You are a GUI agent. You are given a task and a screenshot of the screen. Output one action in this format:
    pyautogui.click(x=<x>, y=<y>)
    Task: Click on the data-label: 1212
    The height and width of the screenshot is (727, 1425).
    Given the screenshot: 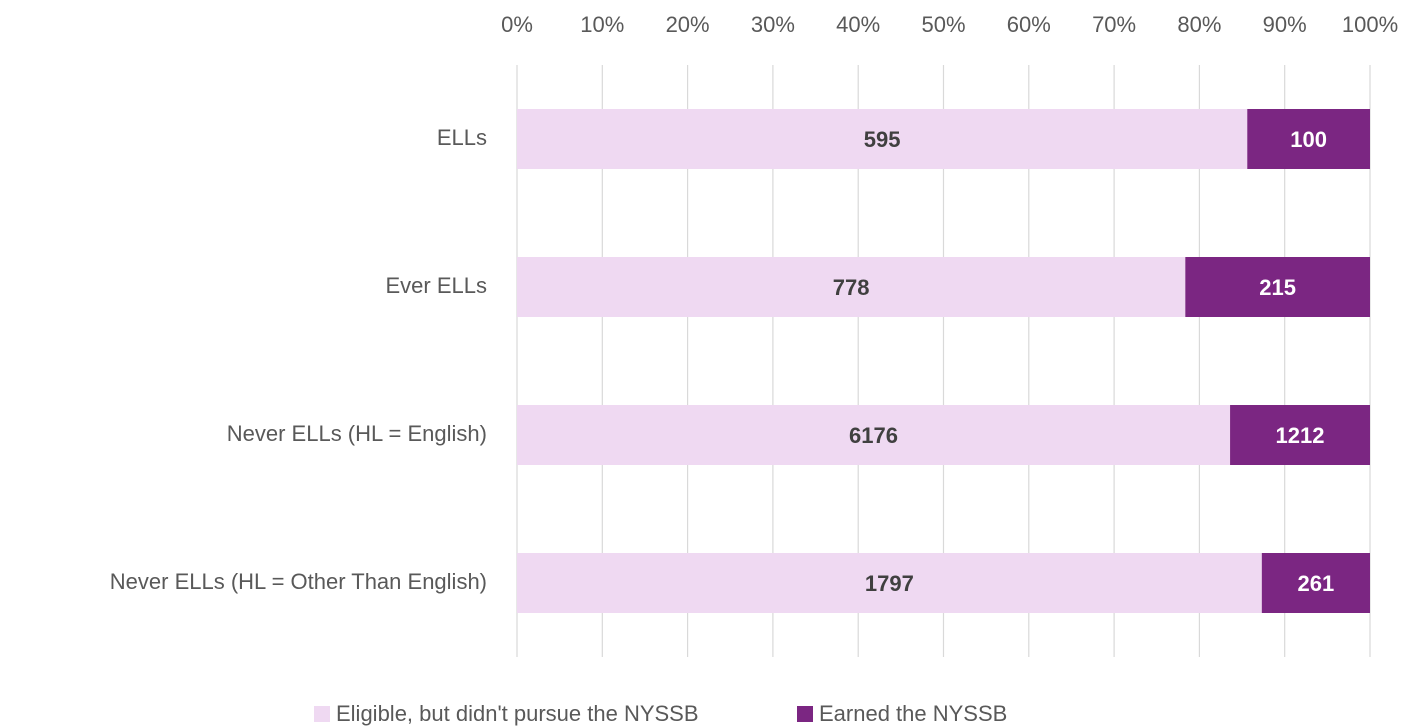 What is the action you would take?
    pyautogui.click(x=1300, y=435)
    